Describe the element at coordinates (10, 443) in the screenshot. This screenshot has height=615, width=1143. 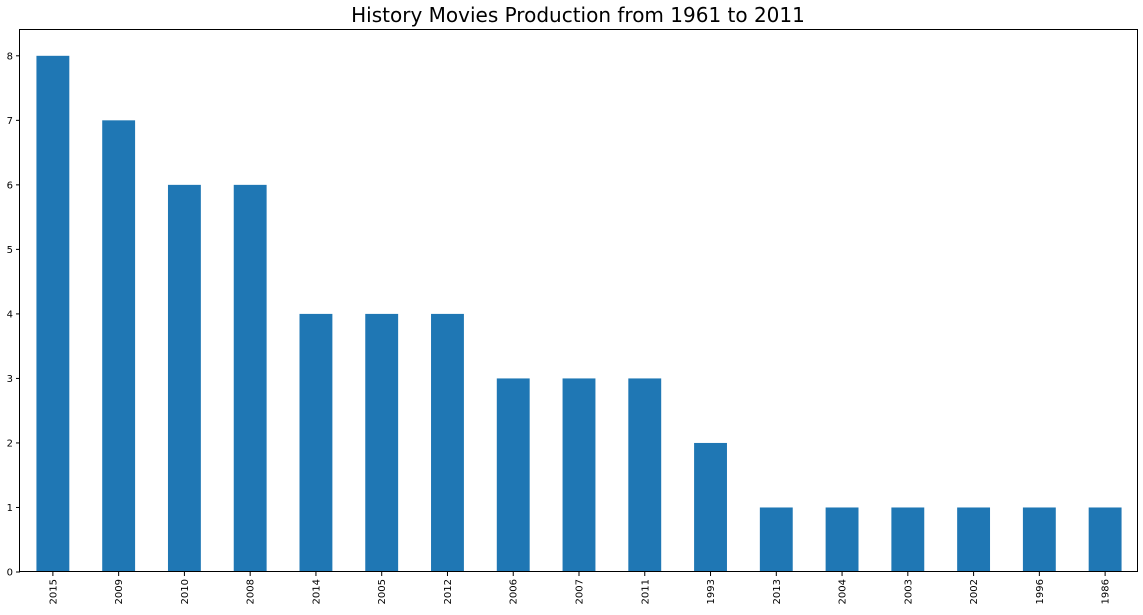
I see `y-tick-label: 2` at that location.